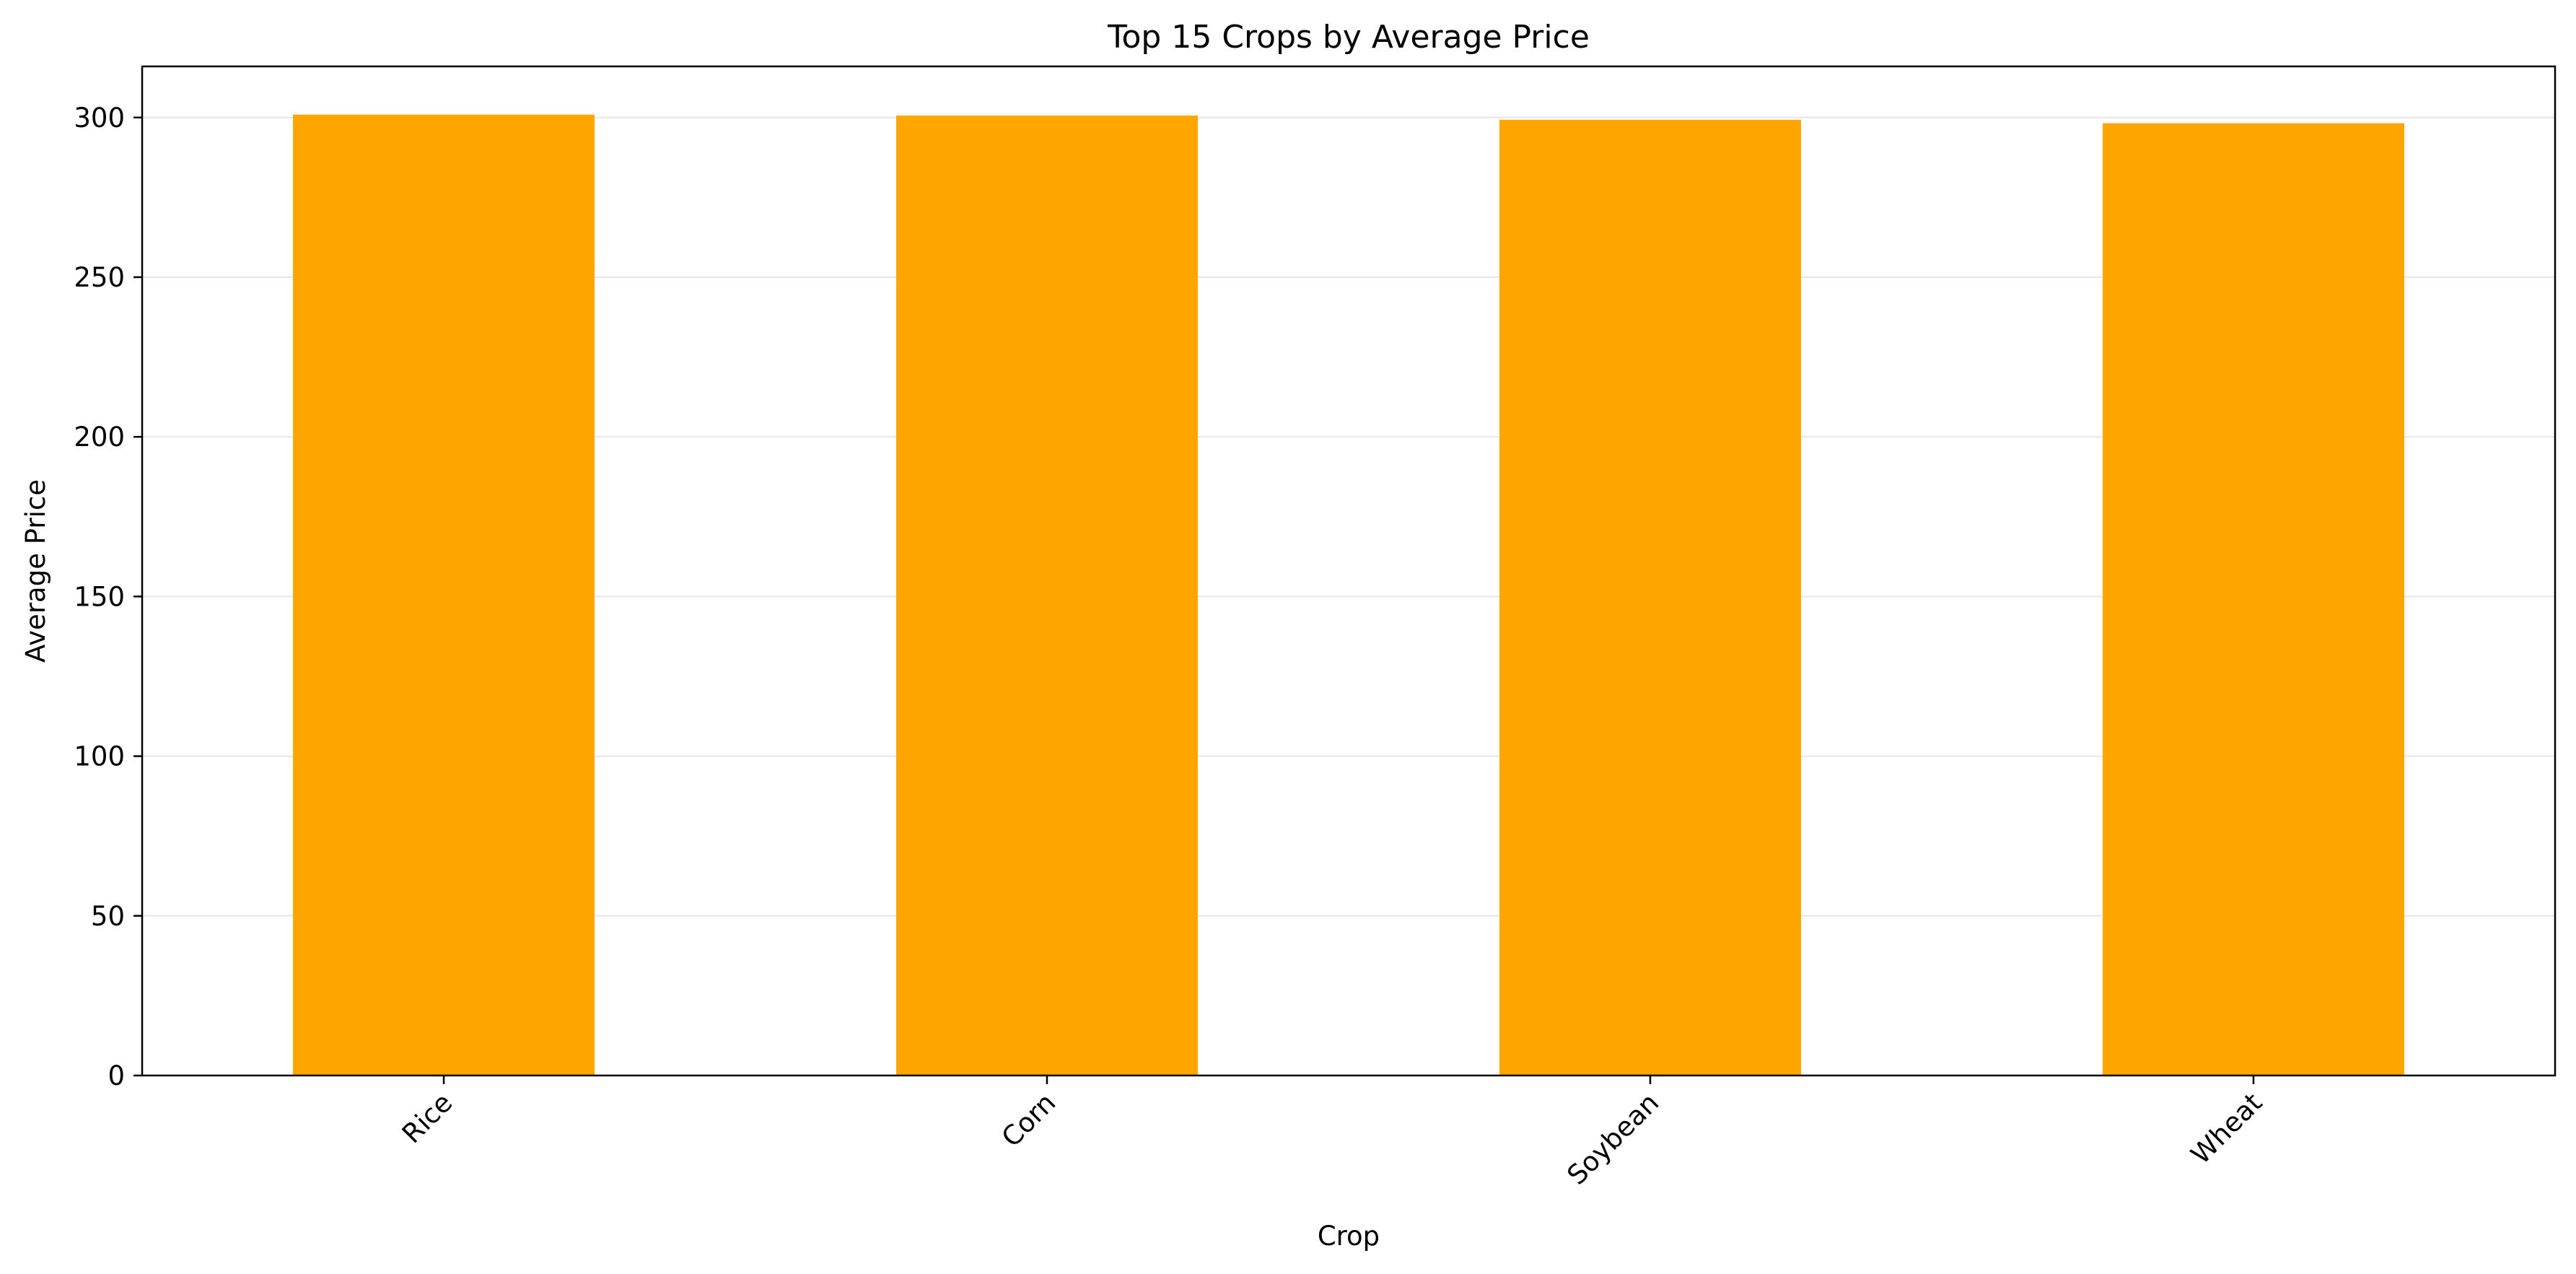 Image resolution: width=2576 pixels, height=1274 pixels. I want to click on x-tick-label-rice: Rice, so click(427, 1118).